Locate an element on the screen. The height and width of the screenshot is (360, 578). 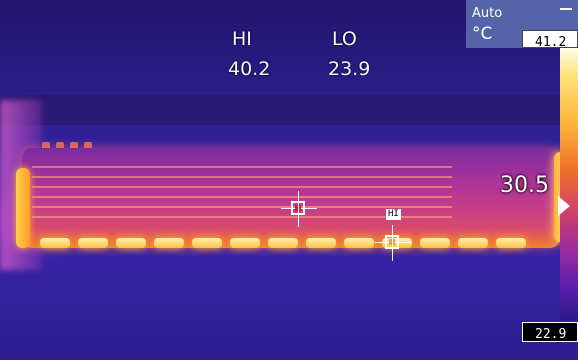
hi-label: HI is located at coordinates (242, 39).